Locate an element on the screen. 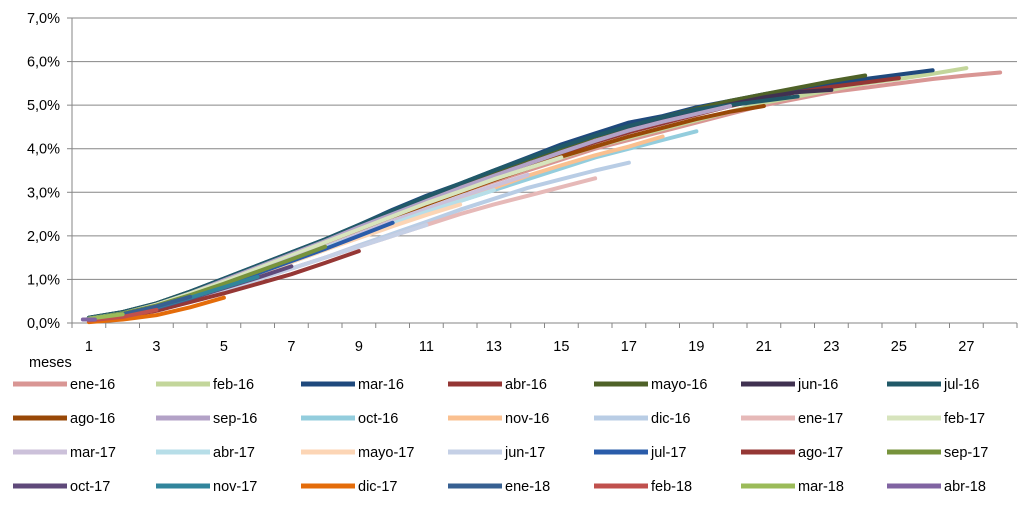 Image resolution: width=1032 pixels, height=511 pixels. x-axis-label: meses is located at coordinates (50, 363).